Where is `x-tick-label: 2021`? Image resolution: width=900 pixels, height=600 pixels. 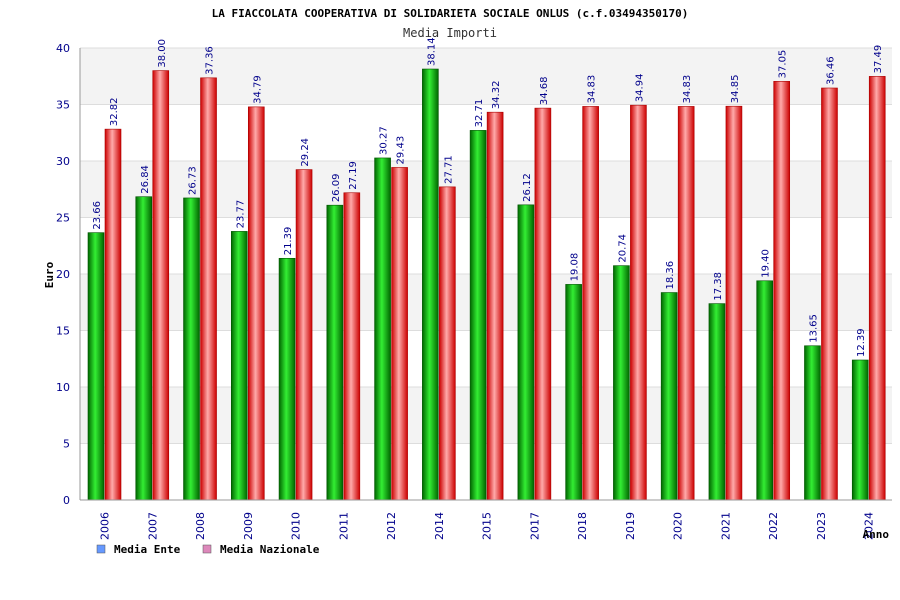
x-tick-label: 2021 is located at coordinates (725, 526).